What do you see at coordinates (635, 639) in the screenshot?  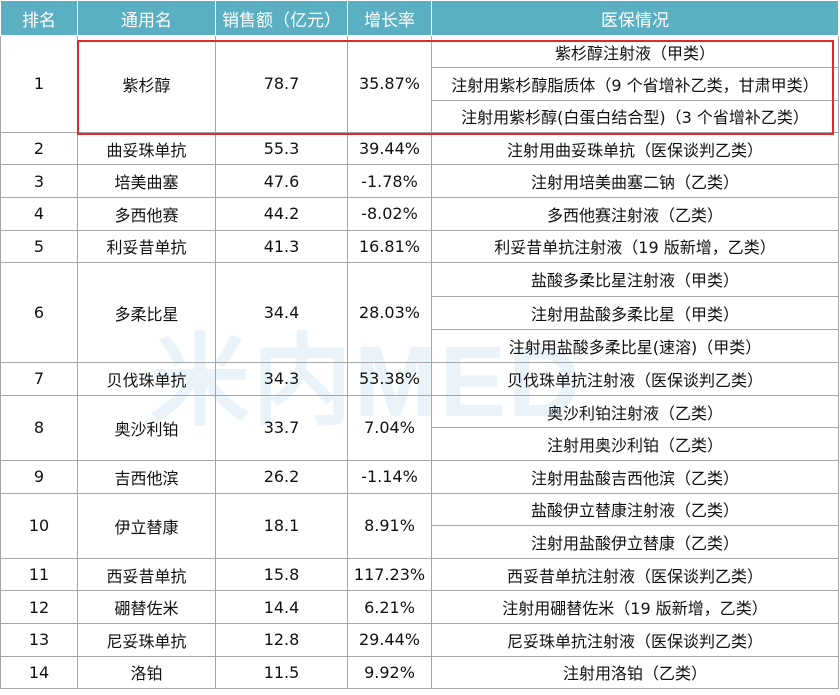 I see `insurance-cell: 尼妥珠单抗注射液（医保谈判乙类）` at bounding box center [635, 639].